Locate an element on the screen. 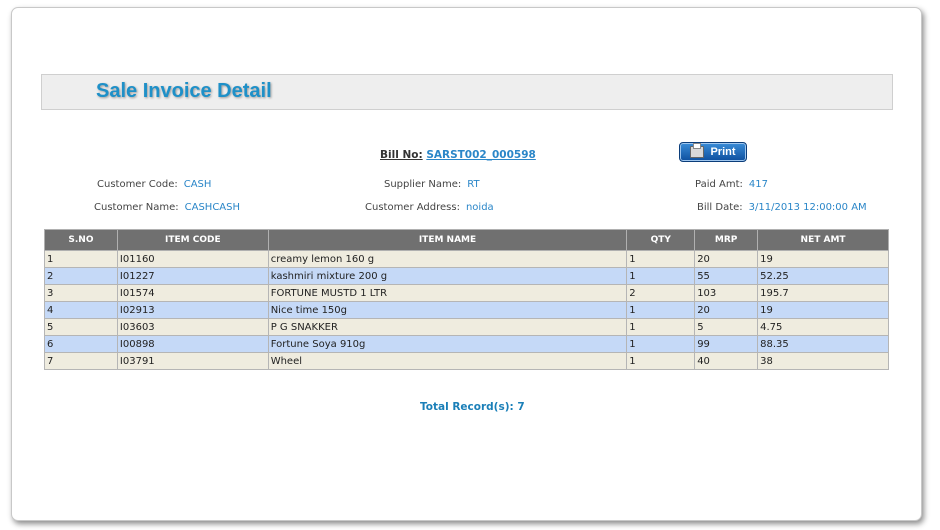 The image size is (940, 530). cell-qty: 2 is located at coordinates (661, 293).